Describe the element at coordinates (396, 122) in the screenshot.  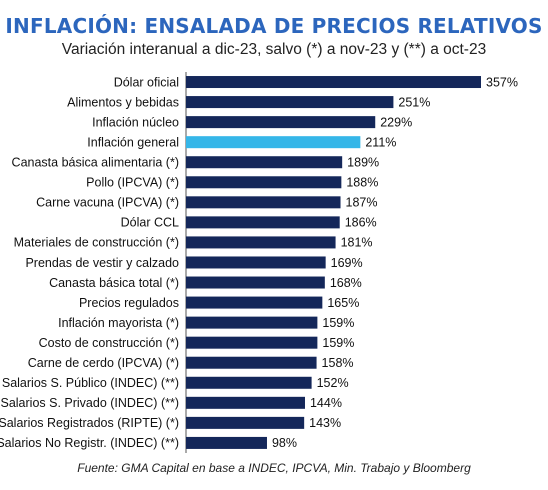
I see `data-label: 229%` at that location.